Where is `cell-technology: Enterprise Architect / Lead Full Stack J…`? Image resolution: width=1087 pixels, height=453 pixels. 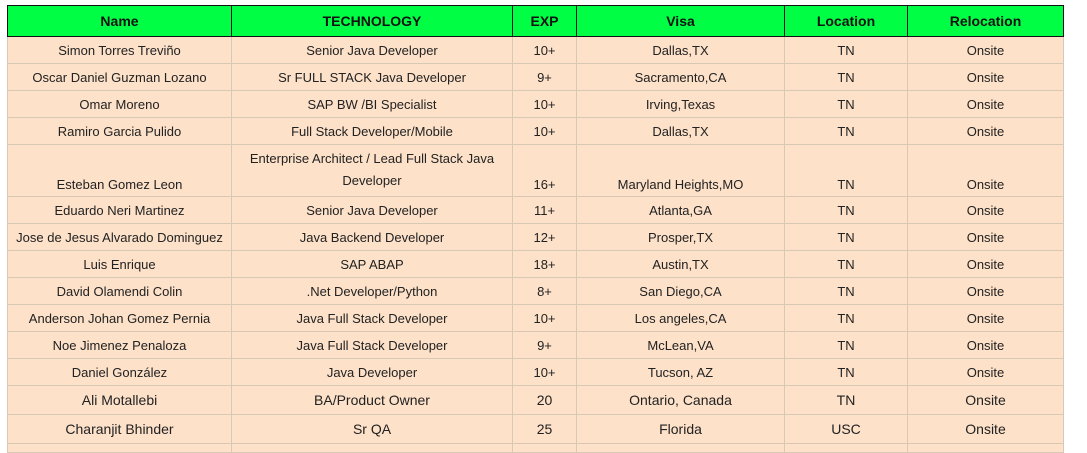
cell-technology: Enterprise Architect / Lead Full Stack J… is located at coordinates (372, 170).